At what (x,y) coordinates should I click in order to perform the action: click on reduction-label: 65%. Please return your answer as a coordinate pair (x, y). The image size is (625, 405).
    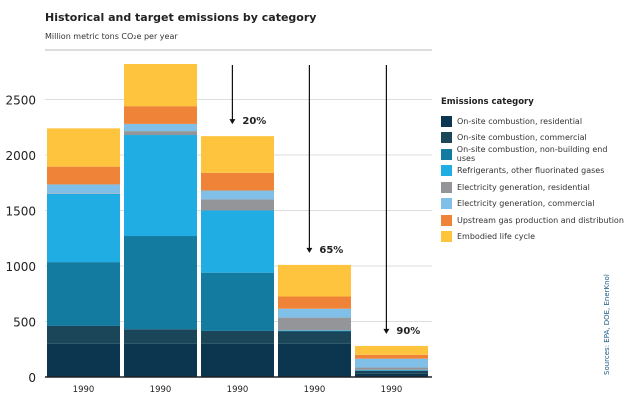
    Looking at the image, I should click on (331, 250).